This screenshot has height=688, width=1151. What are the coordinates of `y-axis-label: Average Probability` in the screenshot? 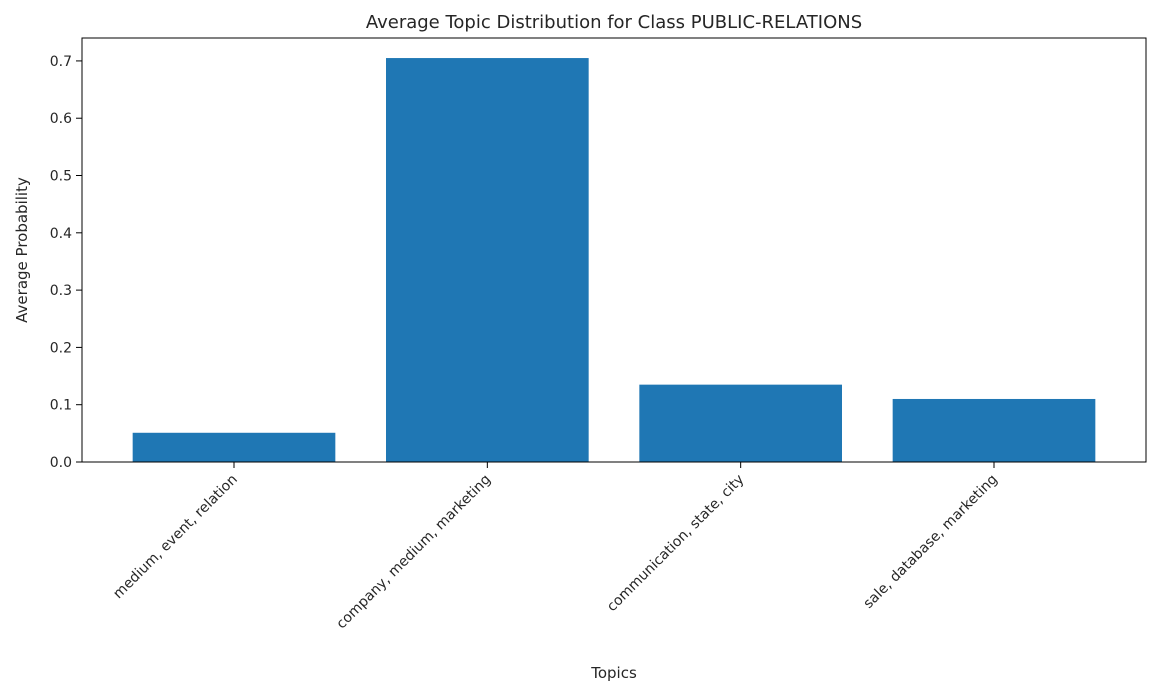 It's located at (22, 250).